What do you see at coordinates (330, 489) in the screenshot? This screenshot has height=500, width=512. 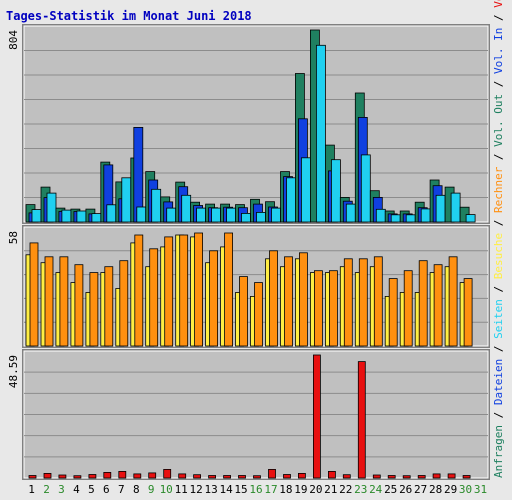 I see `x-label-day-21: 21` at bounding box center [330, 489].